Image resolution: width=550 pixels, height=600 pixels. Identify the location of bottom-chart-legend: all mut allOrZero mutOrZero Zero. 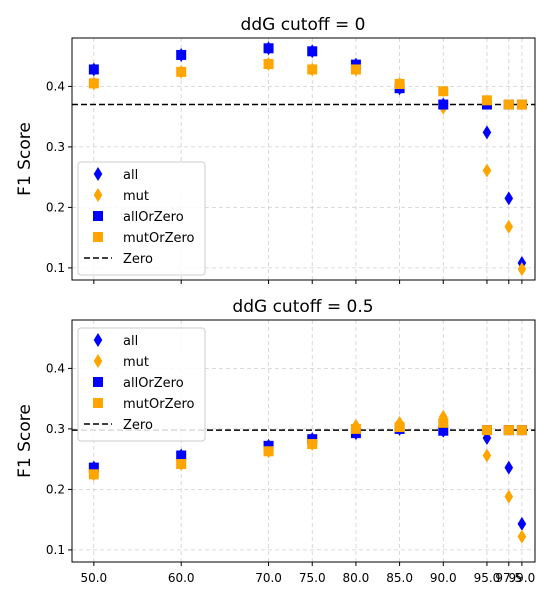
(141, 384).